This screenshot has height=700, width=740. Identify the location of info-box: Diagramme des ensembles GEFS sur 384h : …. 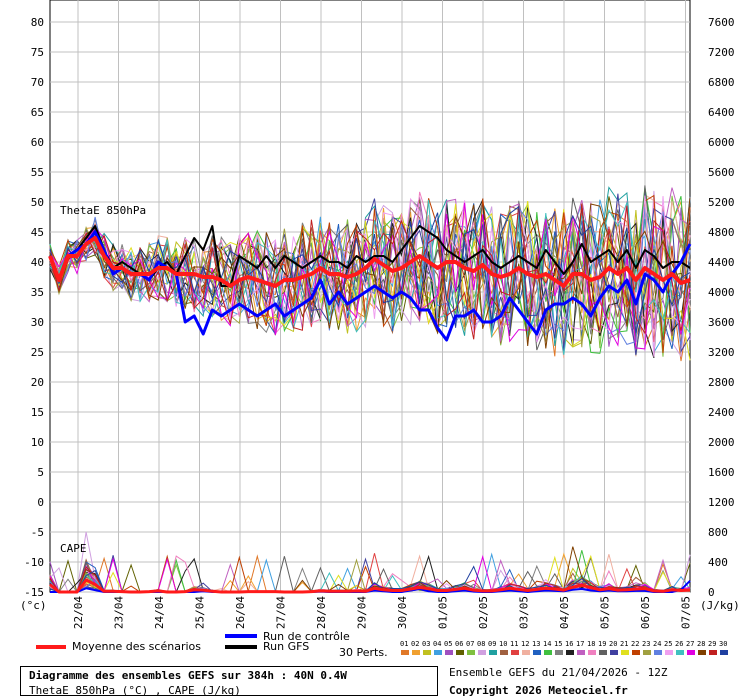
(229, 681).